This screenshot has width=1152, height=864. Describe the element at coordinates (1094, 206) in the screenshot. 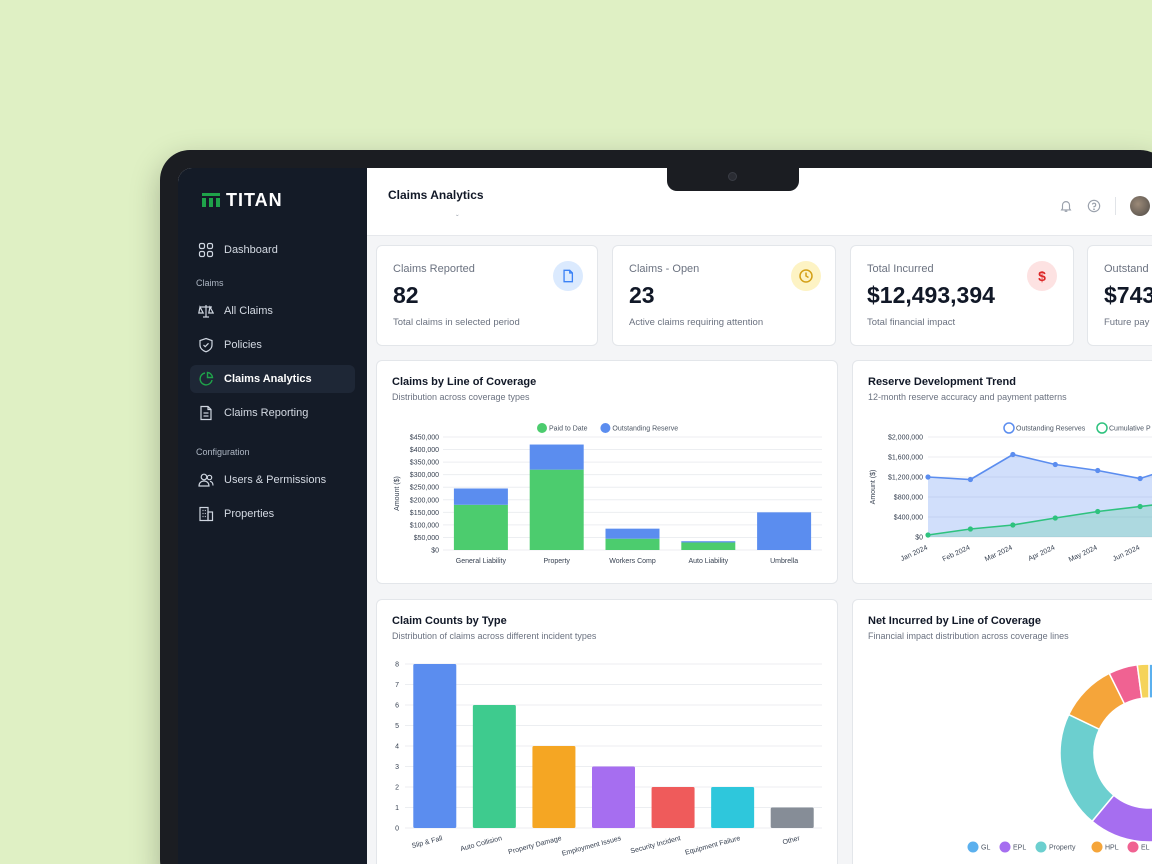

I see `help-icon` at that location.